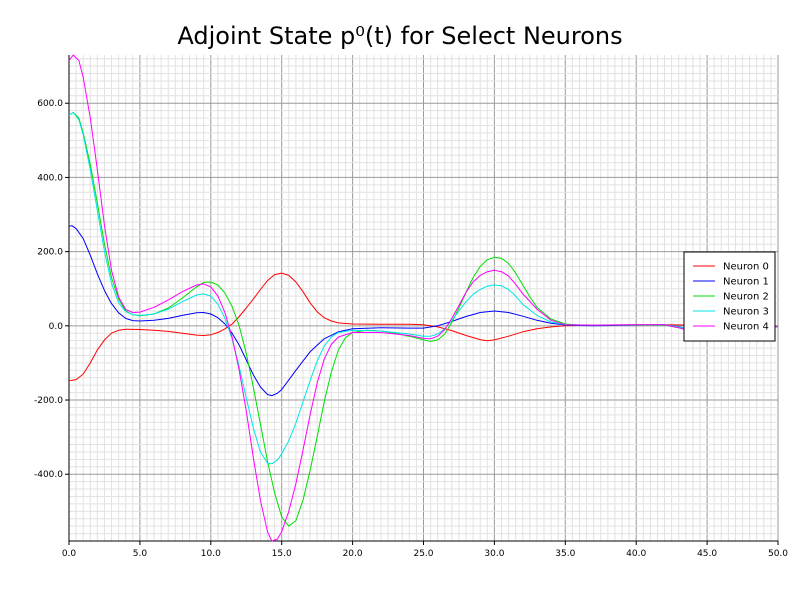  What do you see at coordinates (50, 178) in the screenshot?
I see `y-tick-label: 400.0` at bounding box center [50, 178].